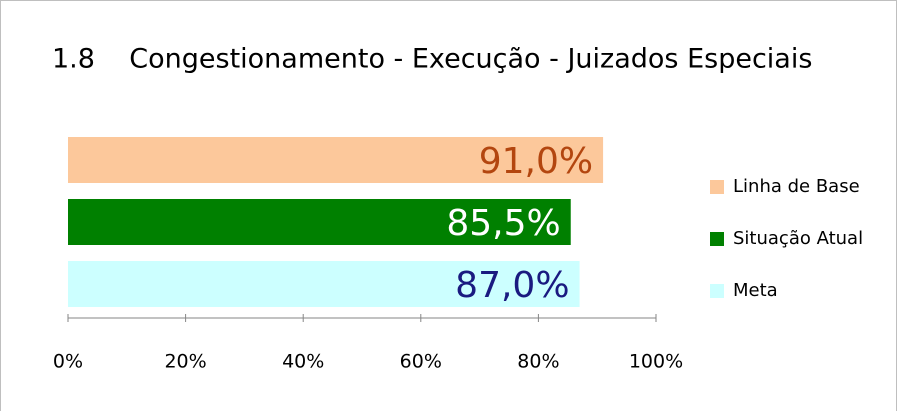  Describe the element at coordinates (538, 362) in the screenshot. I see `x-tick-label: 80%` at that location.